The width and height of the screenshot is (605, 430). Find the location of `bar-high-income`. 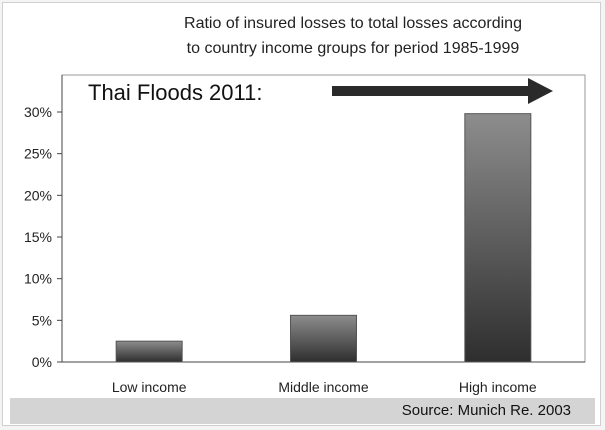

bar-high-income is located at coordinates (498, 238).